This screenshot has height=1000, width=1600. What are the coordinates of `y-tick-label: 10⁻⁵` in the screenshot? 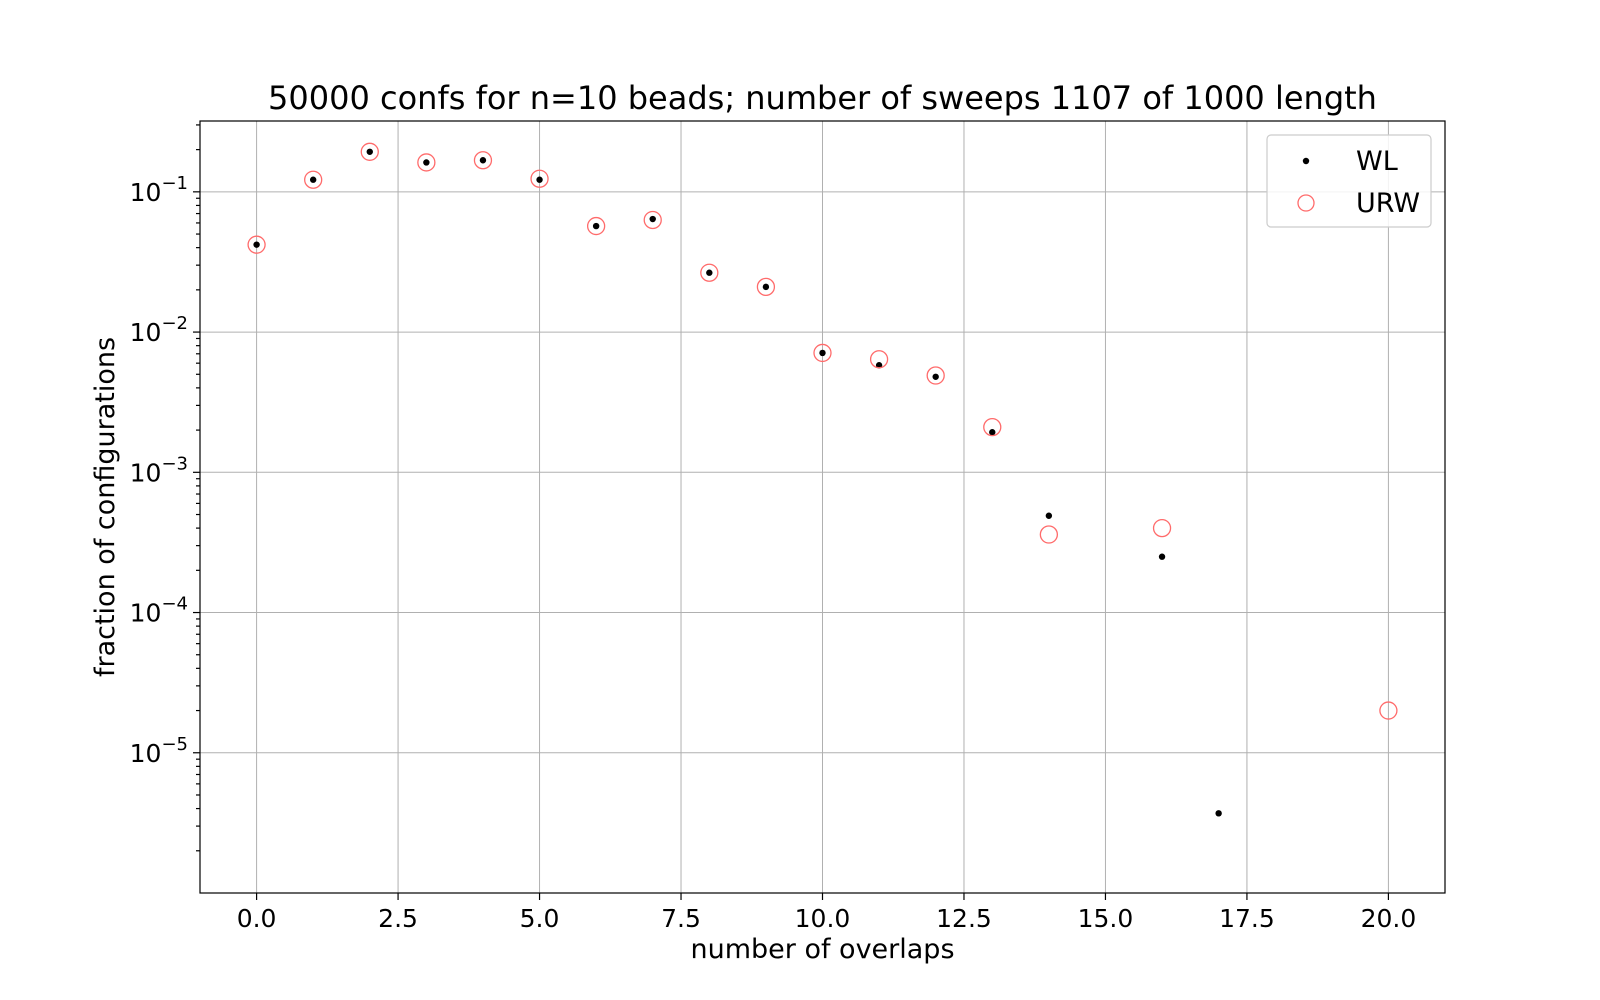 It's located at (159, 751).